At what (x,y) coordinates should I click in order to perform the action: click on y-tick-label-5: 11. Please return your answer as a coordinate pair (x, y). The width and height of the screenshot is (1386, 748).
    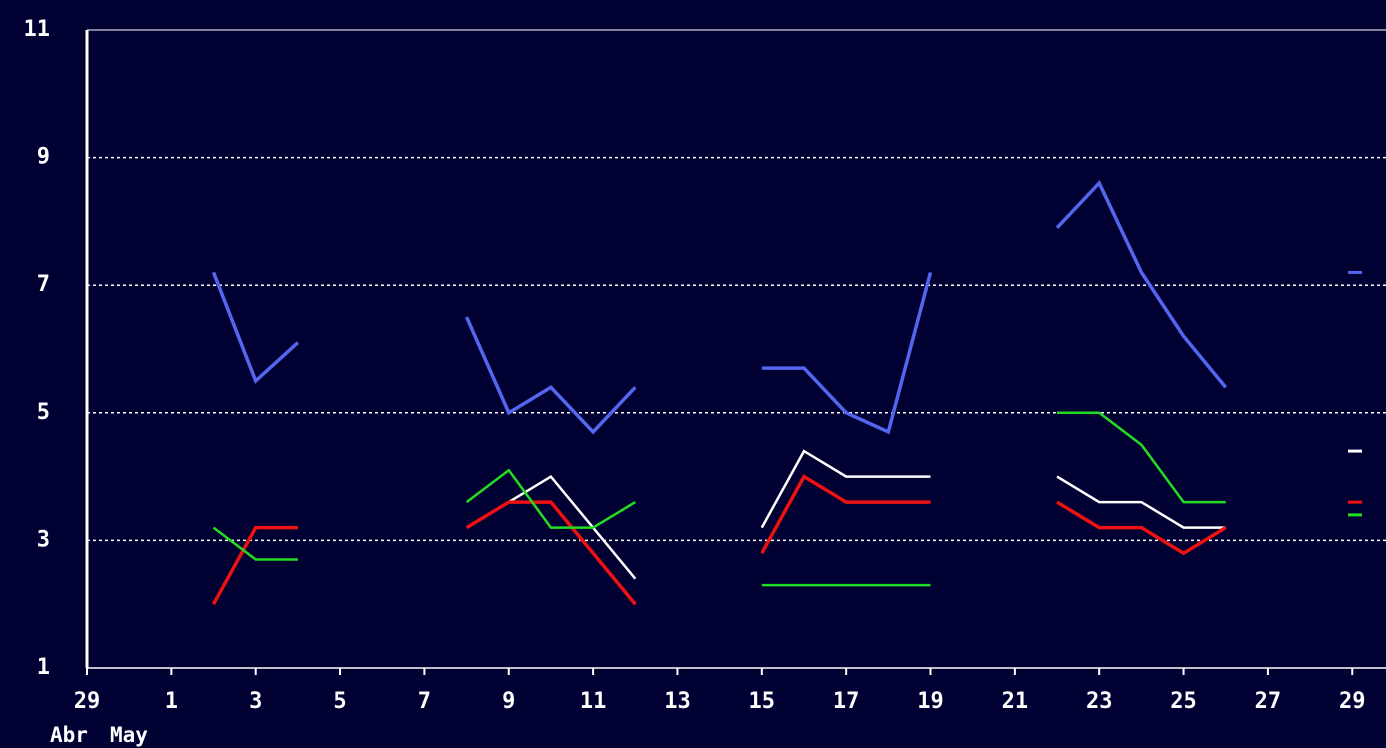
    Looking at the image, I should click on (37, 29).